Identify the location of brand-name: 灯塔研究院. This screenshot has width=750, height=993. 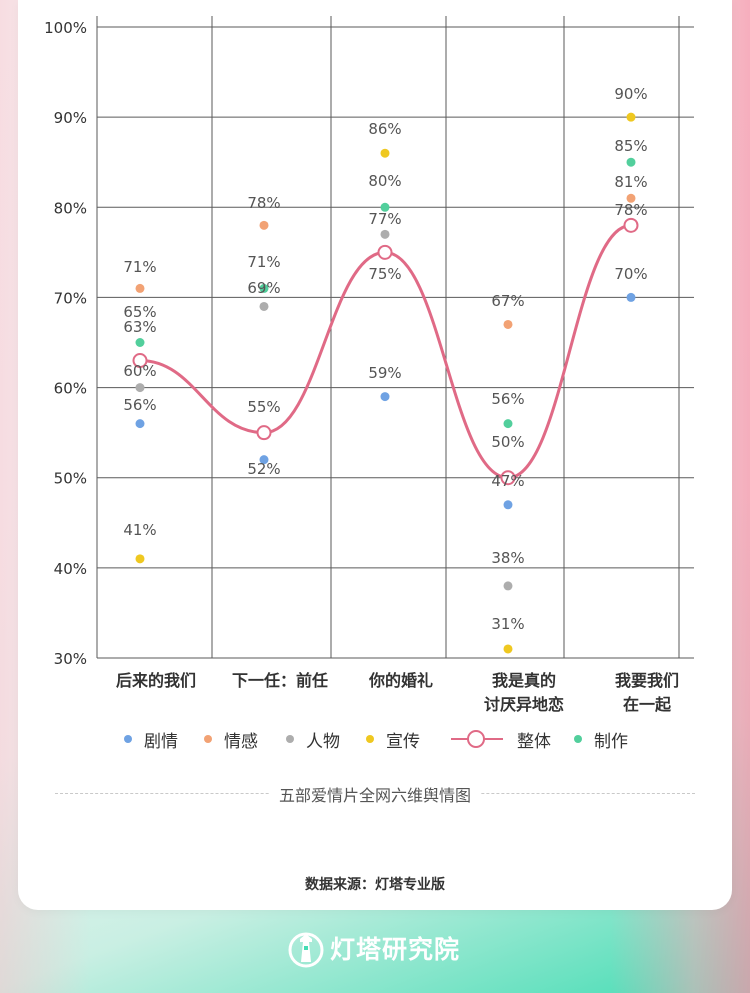
(395, 949).